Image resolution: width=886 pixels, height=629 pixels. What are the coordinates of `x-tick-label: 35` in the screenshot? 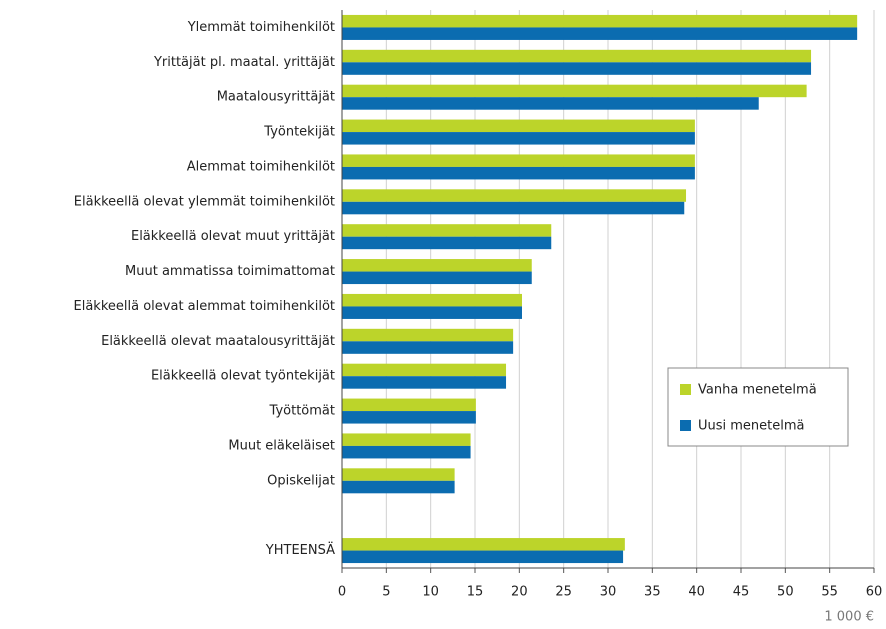 It's located at (652, 592).